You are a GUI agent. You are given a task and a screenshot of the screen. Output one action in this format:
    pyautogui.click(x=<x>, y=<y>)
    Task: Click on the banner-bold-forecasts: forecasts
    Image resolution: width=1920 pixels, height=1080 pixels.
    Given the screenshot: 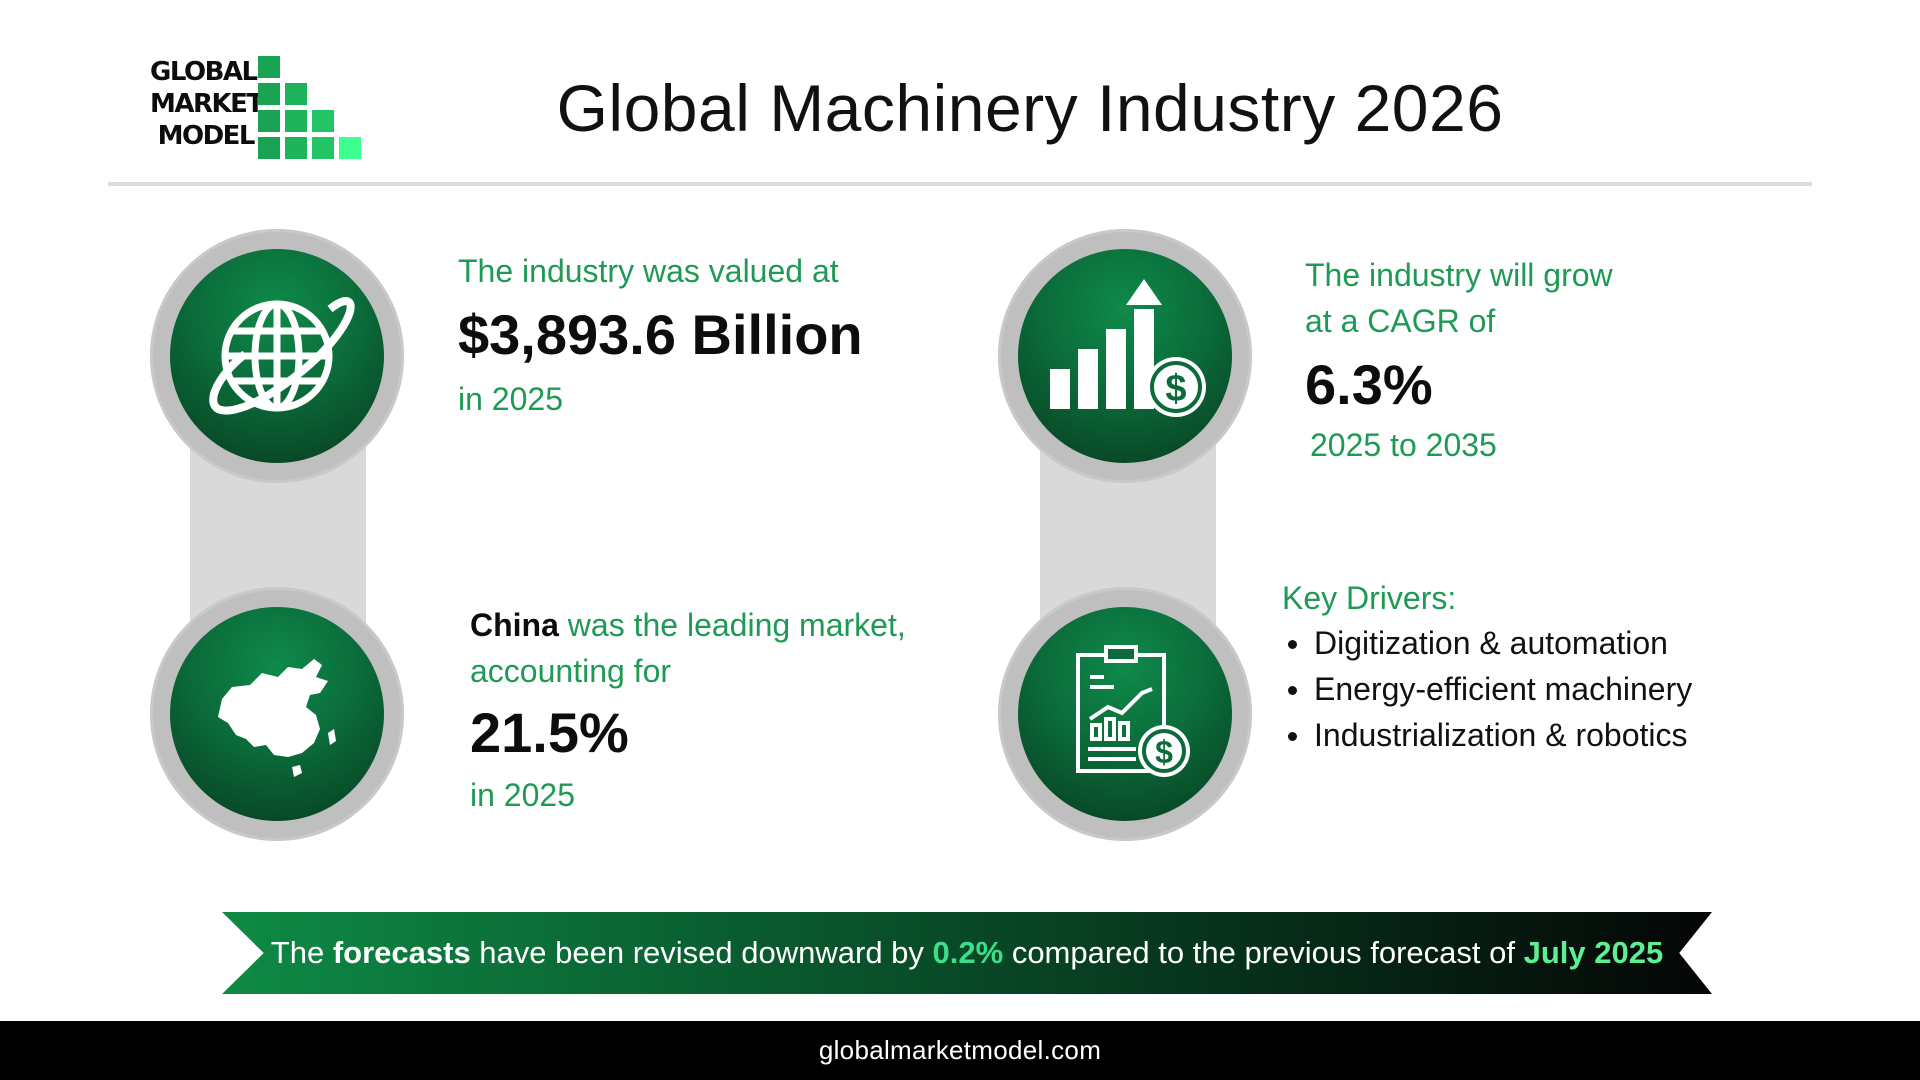 What is the action you would take?
    pyautogui.click(x=401, y=952)
    